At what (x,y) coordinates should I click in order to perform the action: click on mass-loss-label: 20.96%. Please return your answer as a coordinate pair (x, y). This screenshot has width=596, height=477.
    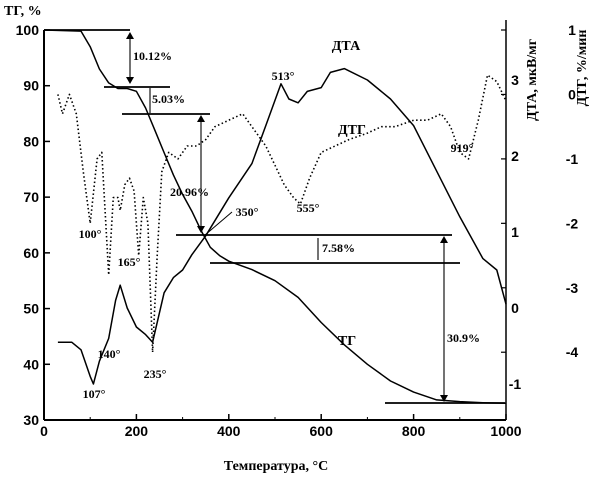
    Looking at the image, I should click on (189, 192).